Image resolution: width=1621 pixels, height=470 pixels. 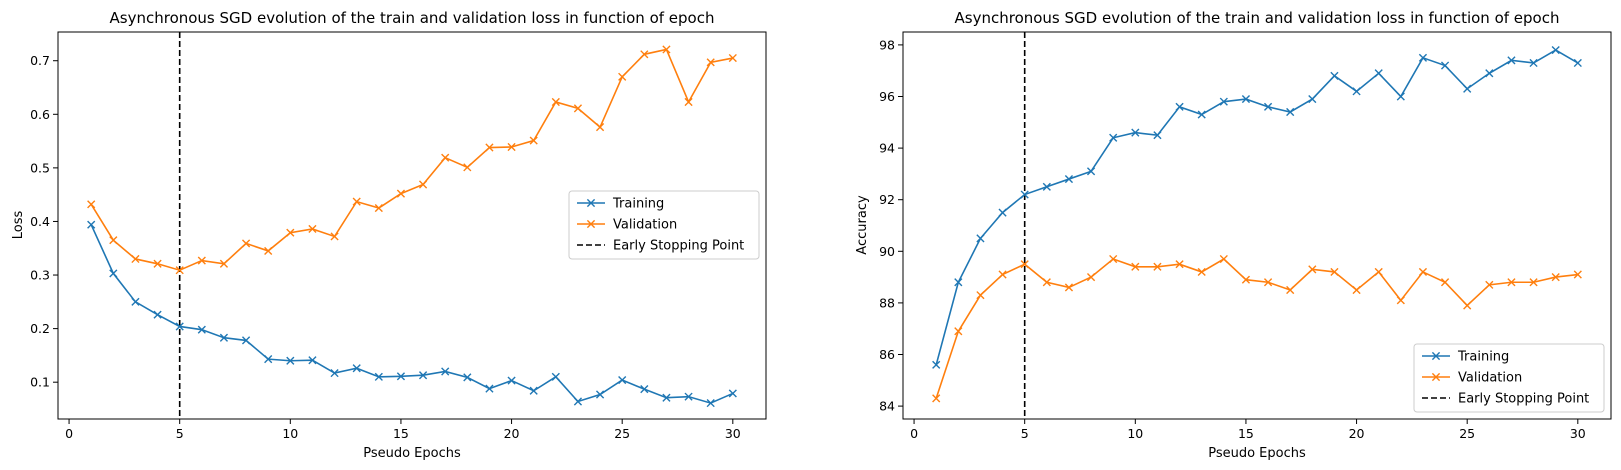 What do you see at coordinates (887, 302) in the screenshot?
I see `accuracy-y-tick-label: 88` at bounding box center [887, 302].